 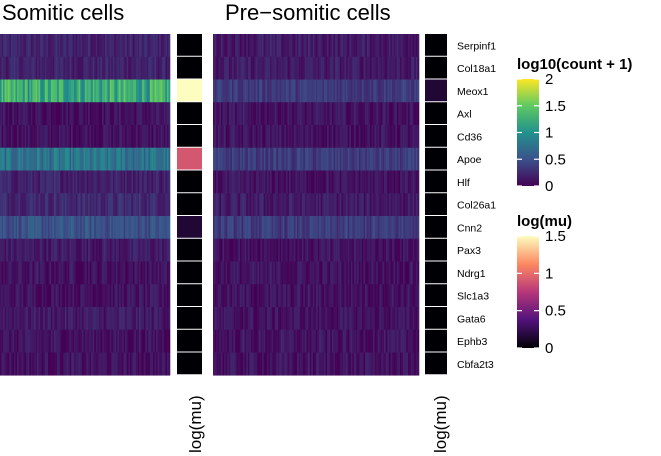 I want to click on presomitic-cell-slc1a3, so click(x=402, y=296).